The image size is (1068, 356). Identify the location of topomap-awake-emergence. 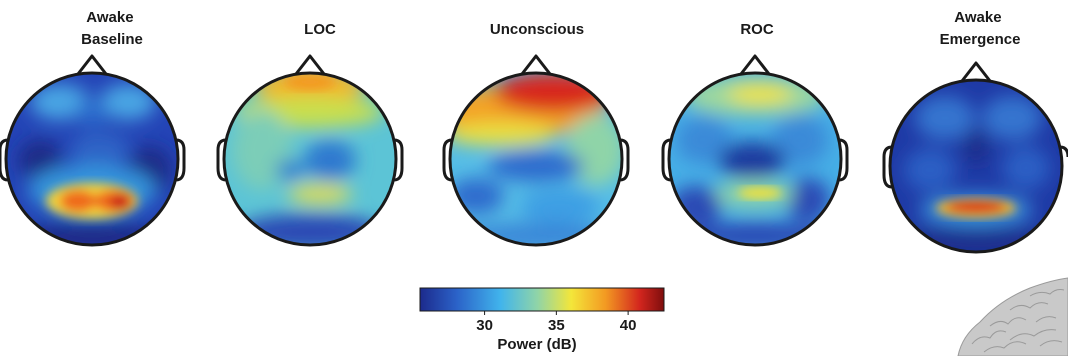
(976, 166).